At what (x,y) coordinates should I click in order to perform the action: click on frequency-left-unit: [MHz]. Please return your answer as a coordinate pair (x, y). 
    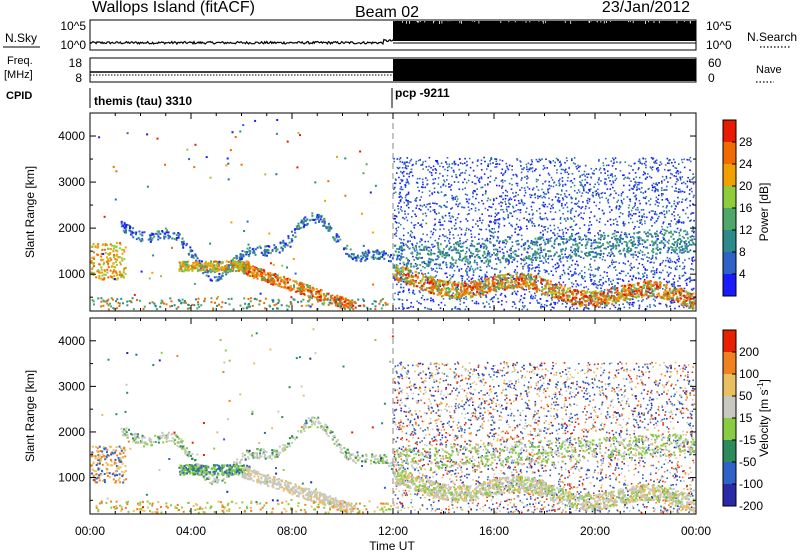
    Looking at the image, I should click on (18, 75).